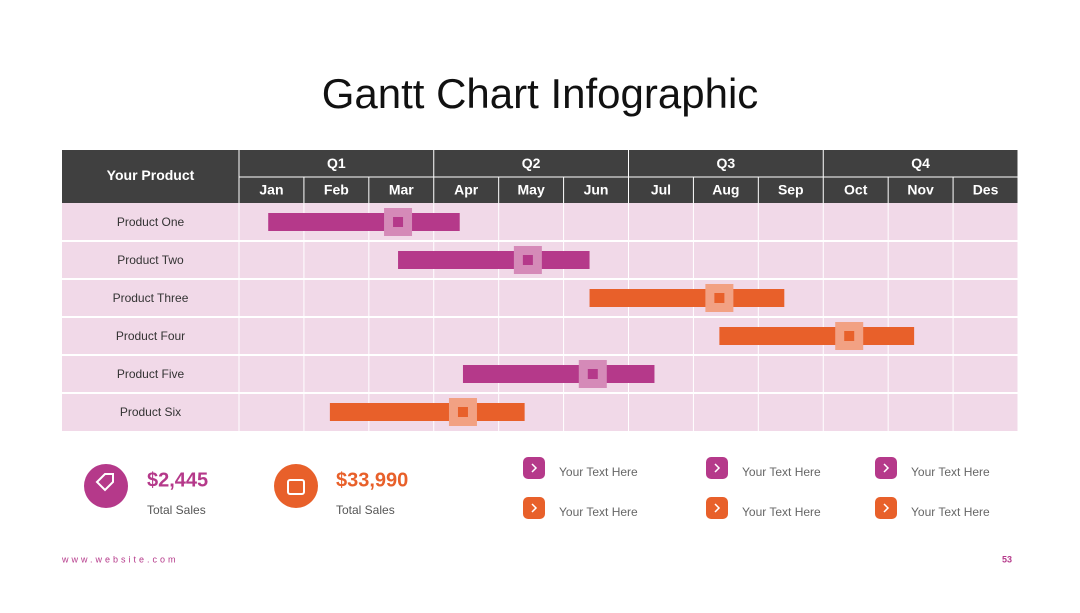 The width and height of the screenshot is (1080, 613). What do you see at coordinates (372, 480) in the screenshot?
I see `stat-value: $33,990` at bounding box center [372, 480].